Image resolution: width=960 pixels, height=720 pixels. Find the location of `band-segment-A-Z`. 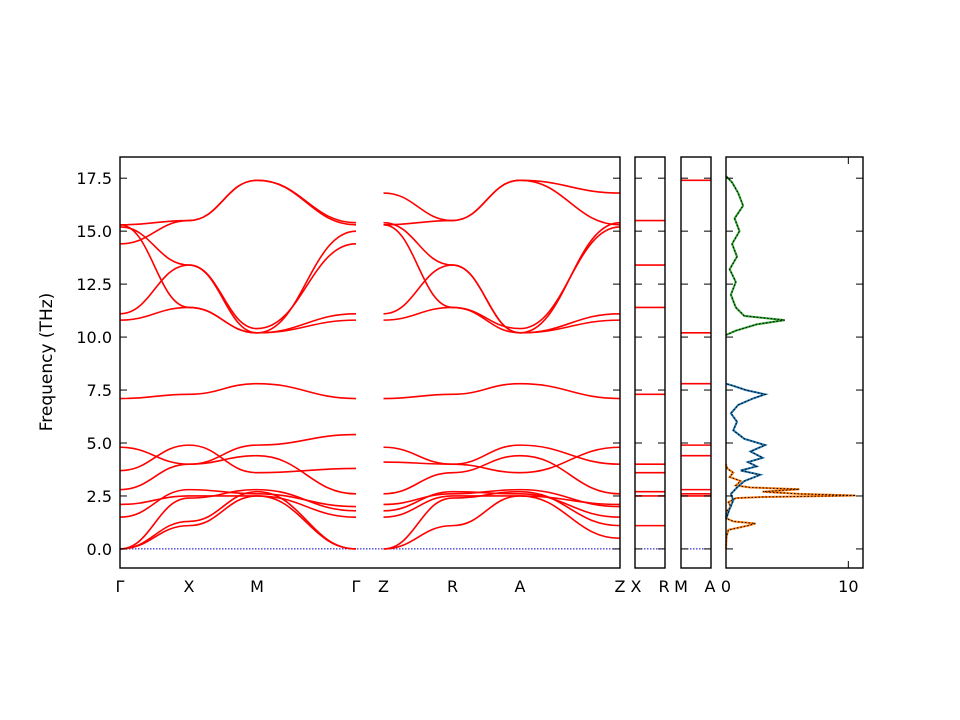

band-segment-A-Z is located at coordinates (570, 359).